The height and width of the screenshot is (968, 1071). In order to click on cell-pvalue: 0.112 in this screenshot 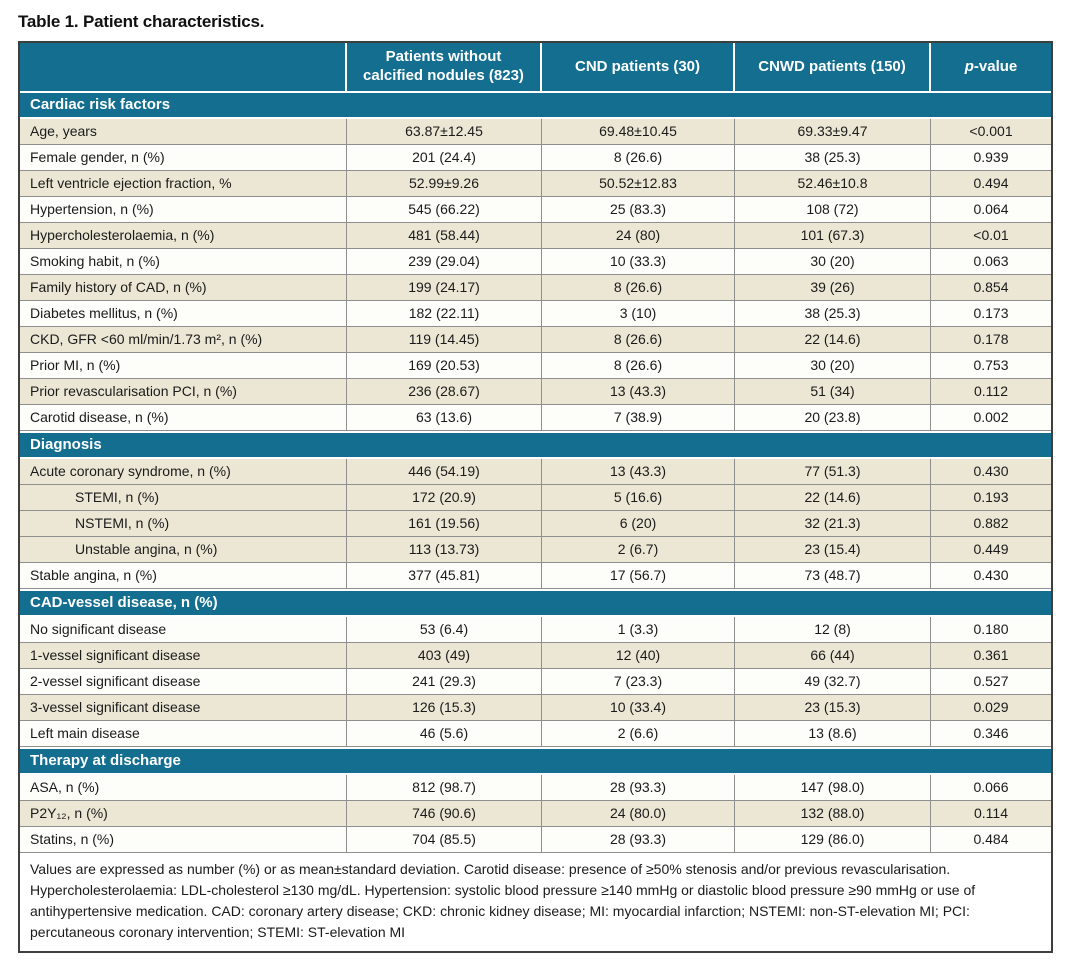, I will do `click(991, 391)`.